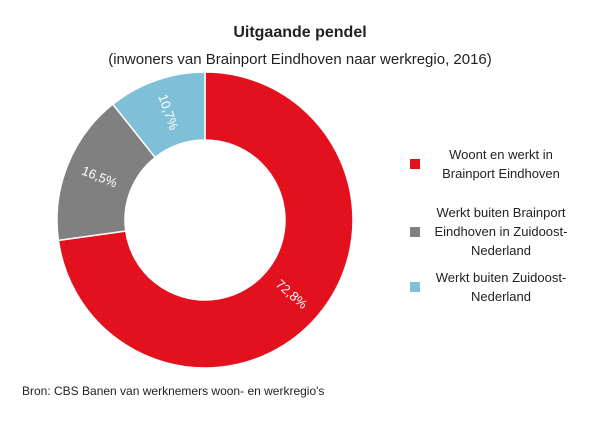 The image size is (600, 433). I want to click on legend-item: Werkt buiten Zuidoost-Nederland, so click(500, 287).